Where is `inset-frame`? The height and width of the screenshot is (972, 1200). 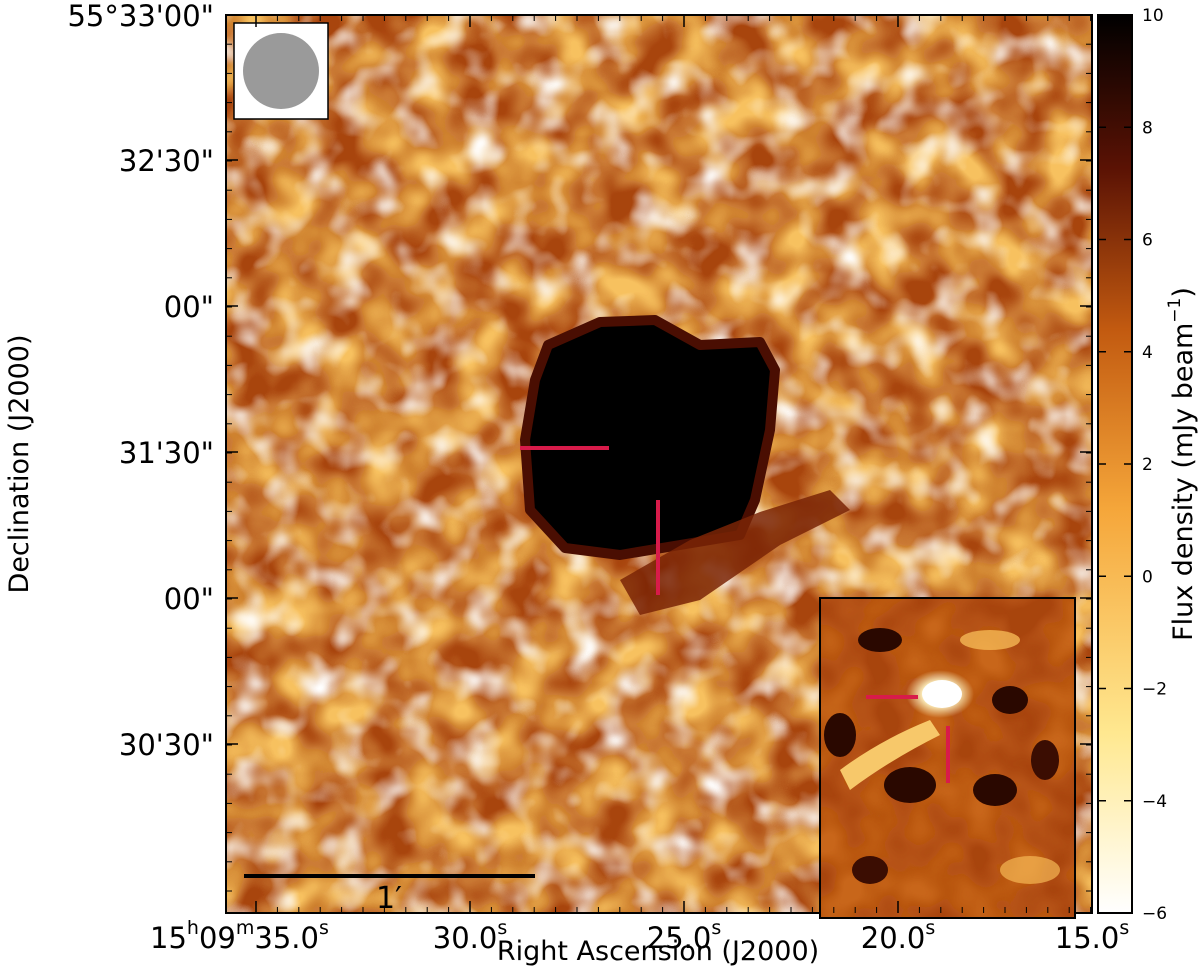 inset-frame is located at coordinates (947, 758).